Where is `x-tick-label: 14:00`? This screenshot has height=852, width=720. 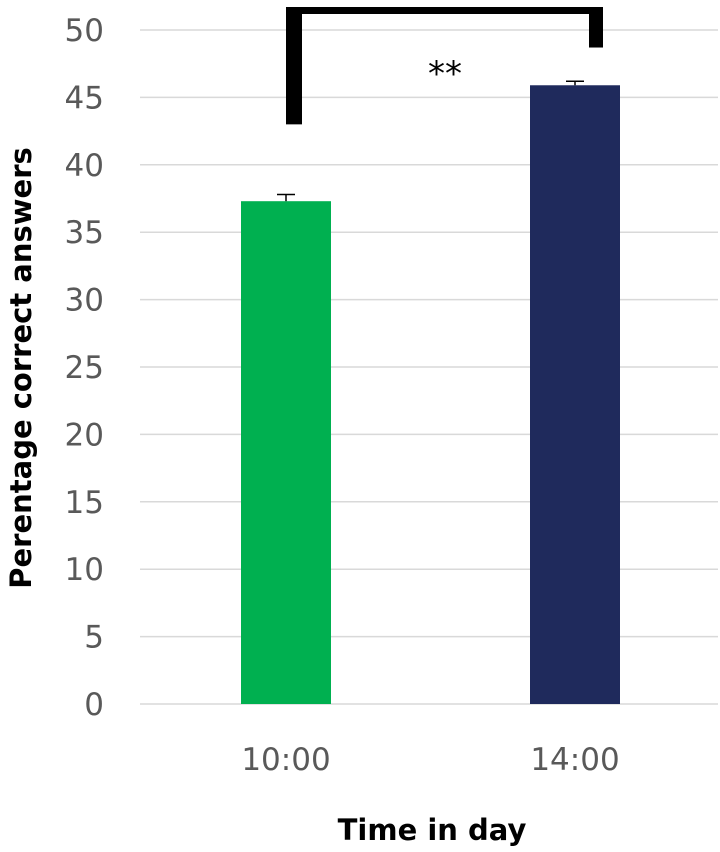
x-tick-label: 14:00 is located at coordinates (574, 760).